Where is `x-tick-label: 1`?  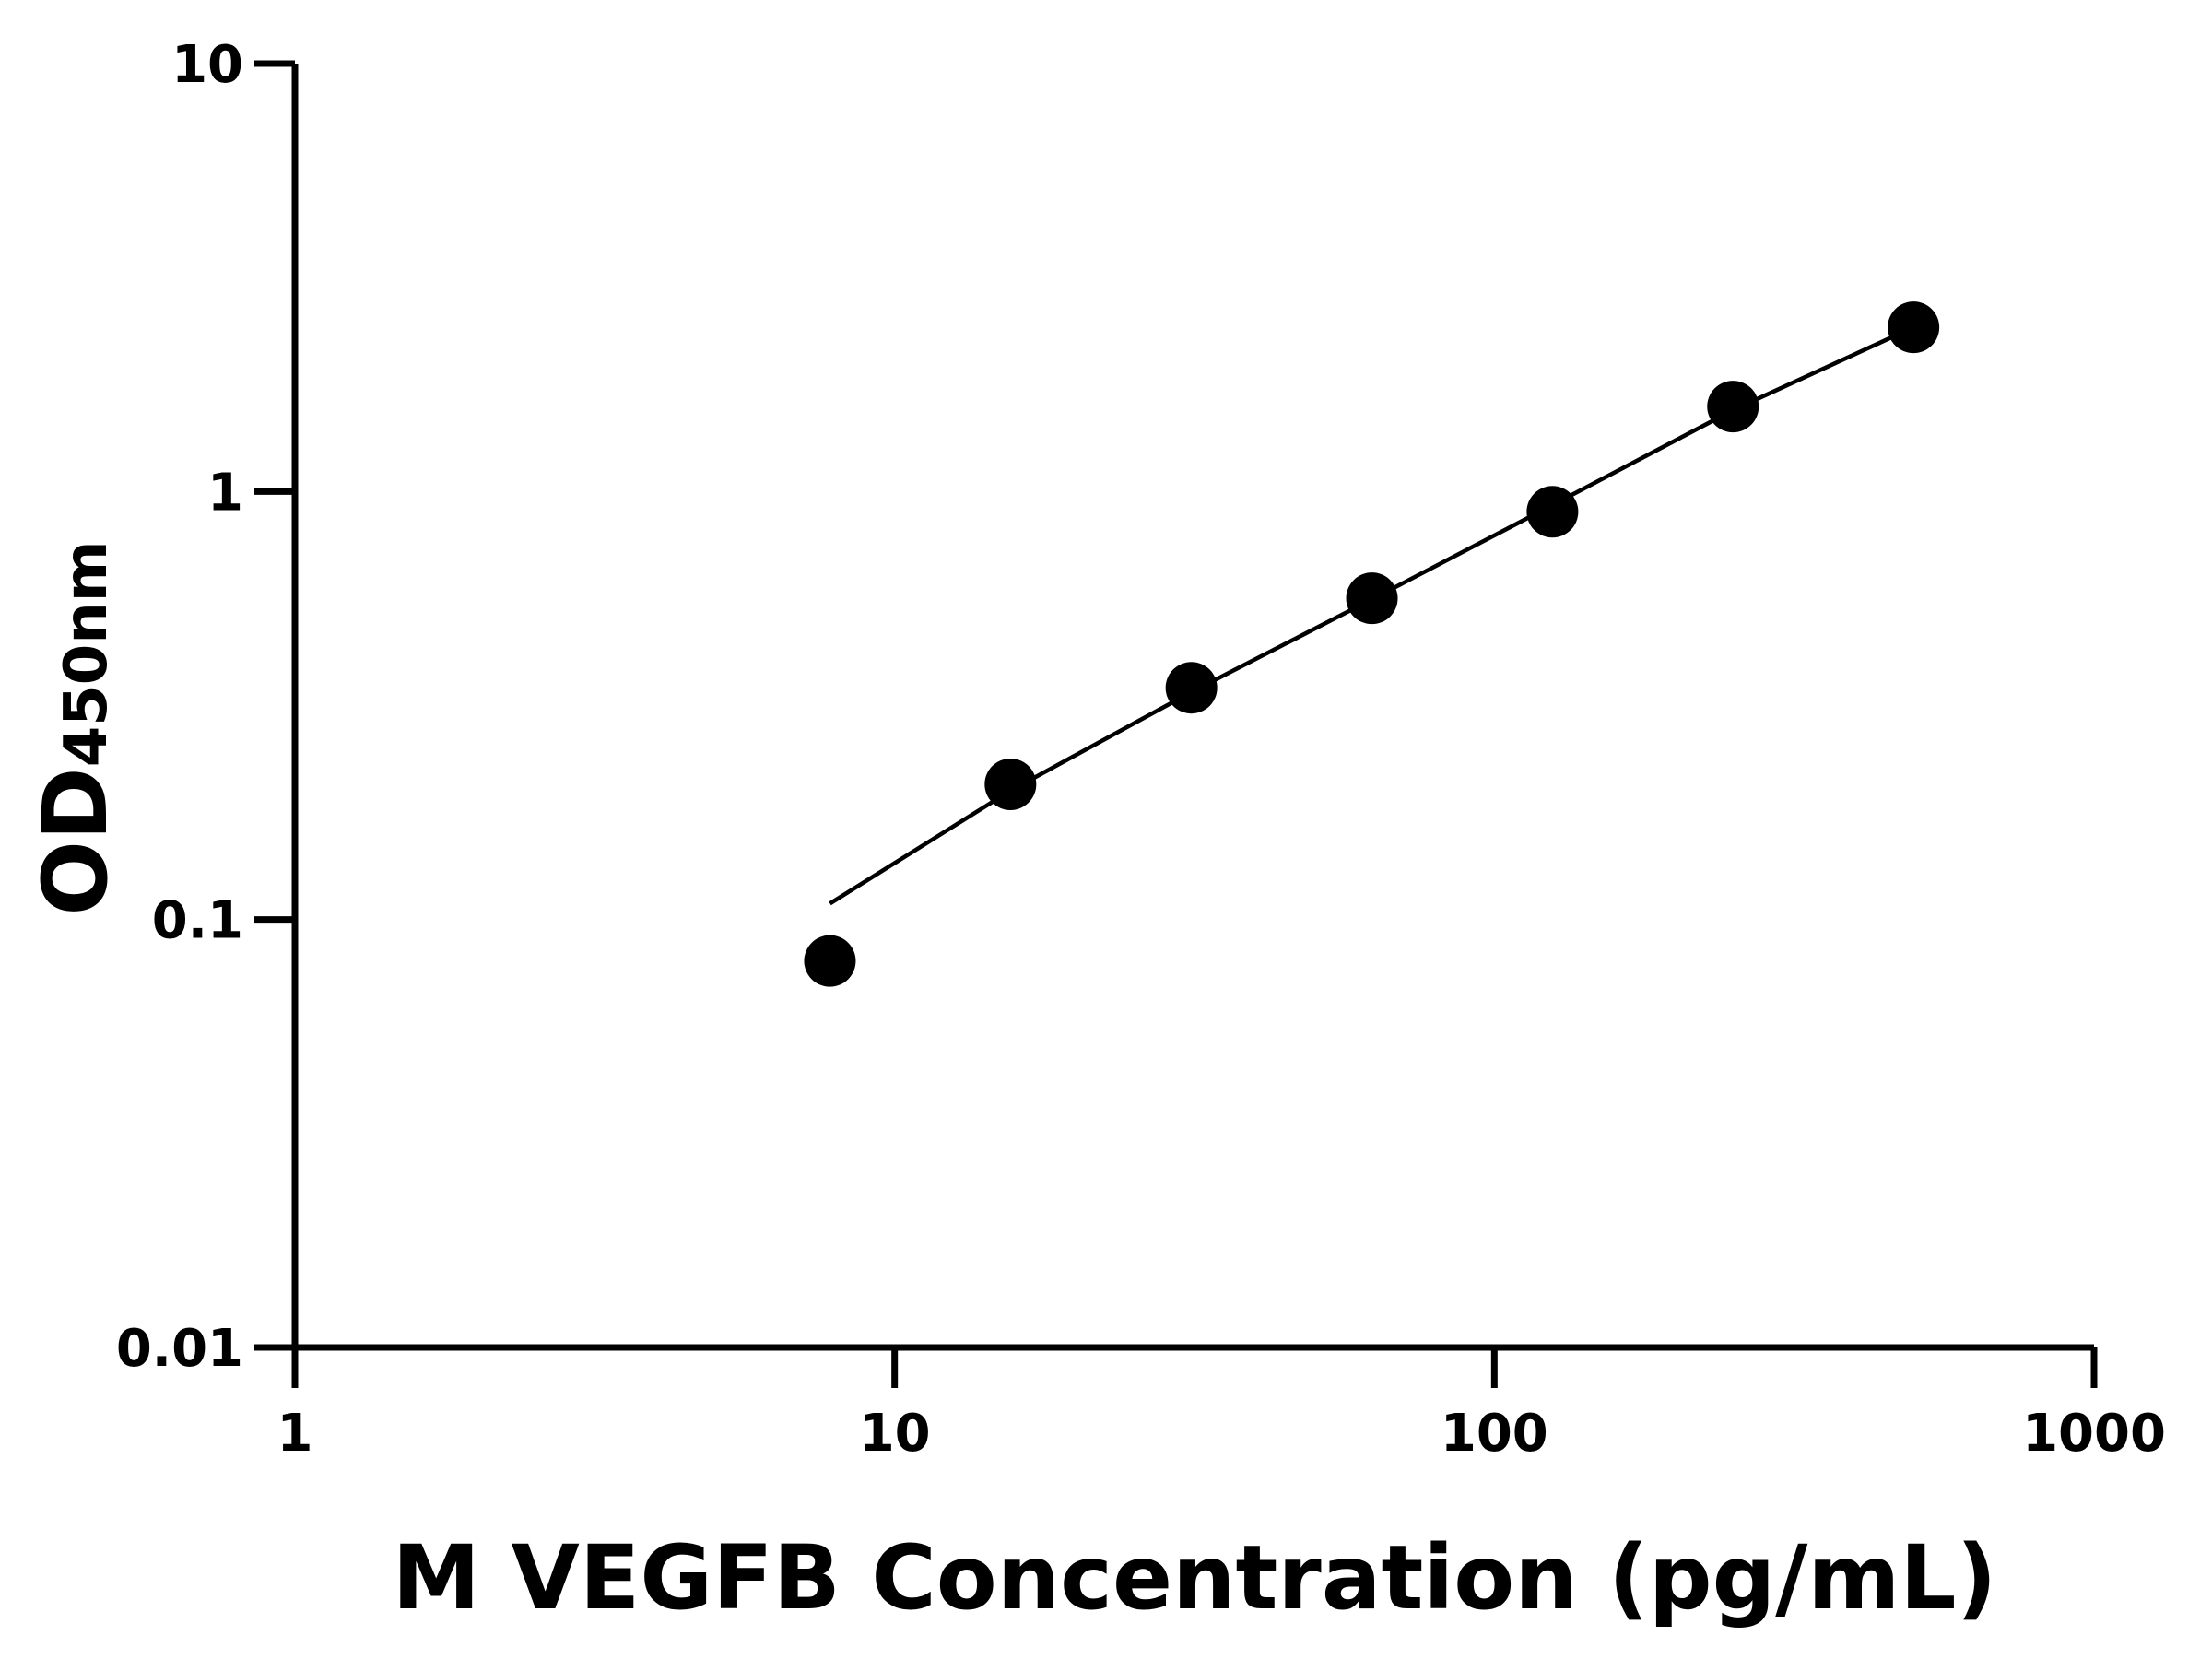 x-tick-label: 1 is located at coordinates (295, 1434).